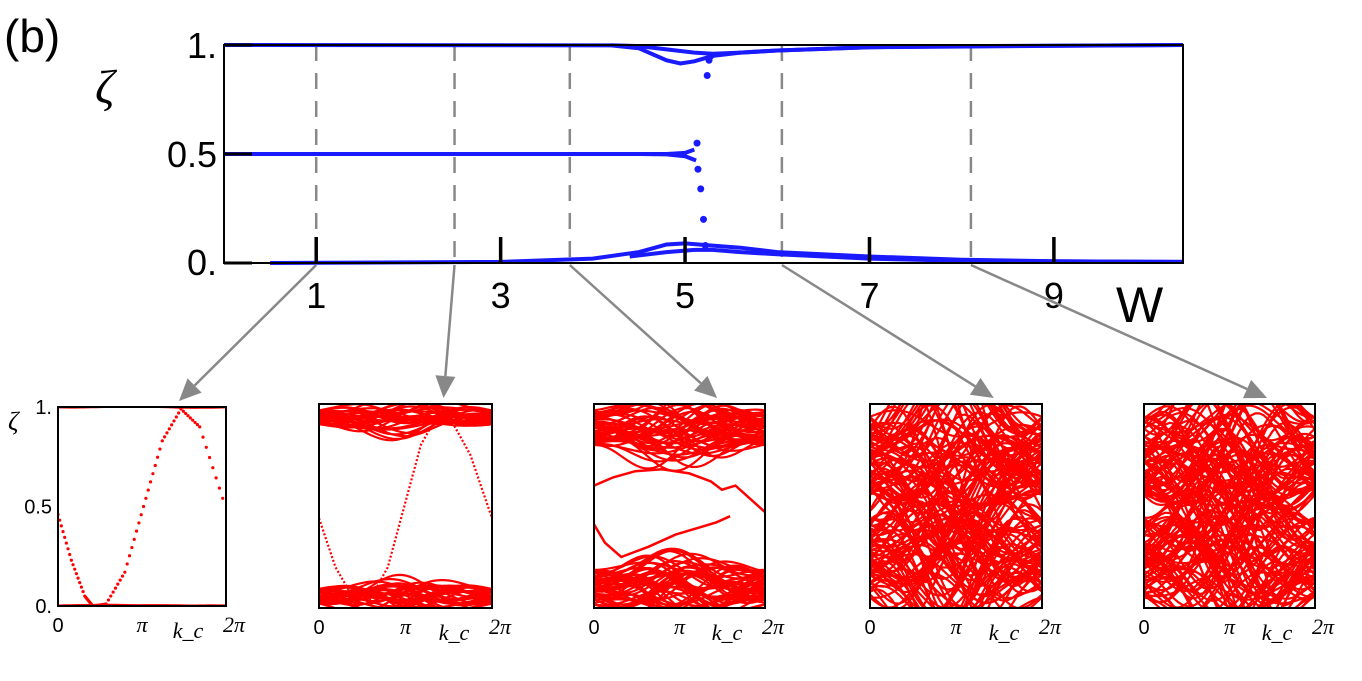  I want to click on y-tick-label: 1., so click(202, 45).